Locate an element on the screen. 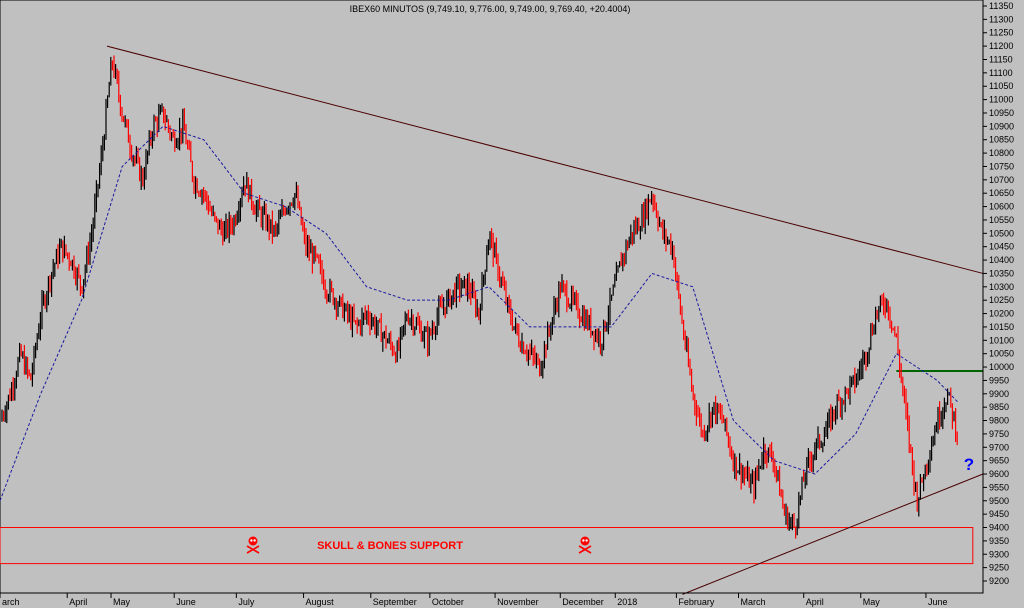 The image size is (1024, 608). support-zone-label: SKULL & BONES SUPPORT is located at coordinates (390, 546).